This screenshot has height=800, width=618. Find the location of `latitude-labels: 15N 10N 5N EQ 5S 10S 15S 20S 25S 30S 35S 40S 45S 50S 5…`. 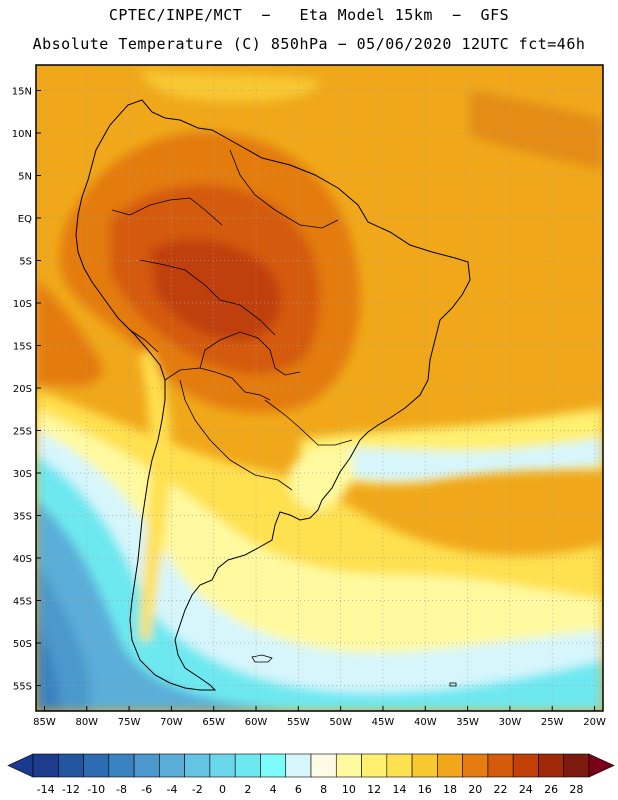

latitude-labels: 15N 10N 5N EQ 5S 10S 15S 20S 25S 30S 35S 40S 45S 50S 5… is located at coordinates (26, 390).